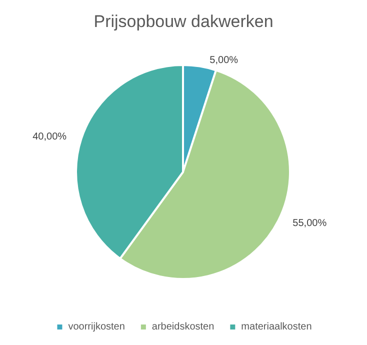 The width and height of the screenshot is (367, 345). Describe the element at coordinates (309, 223) in the screenshot. I see `data-label: 55,00%` at that location.